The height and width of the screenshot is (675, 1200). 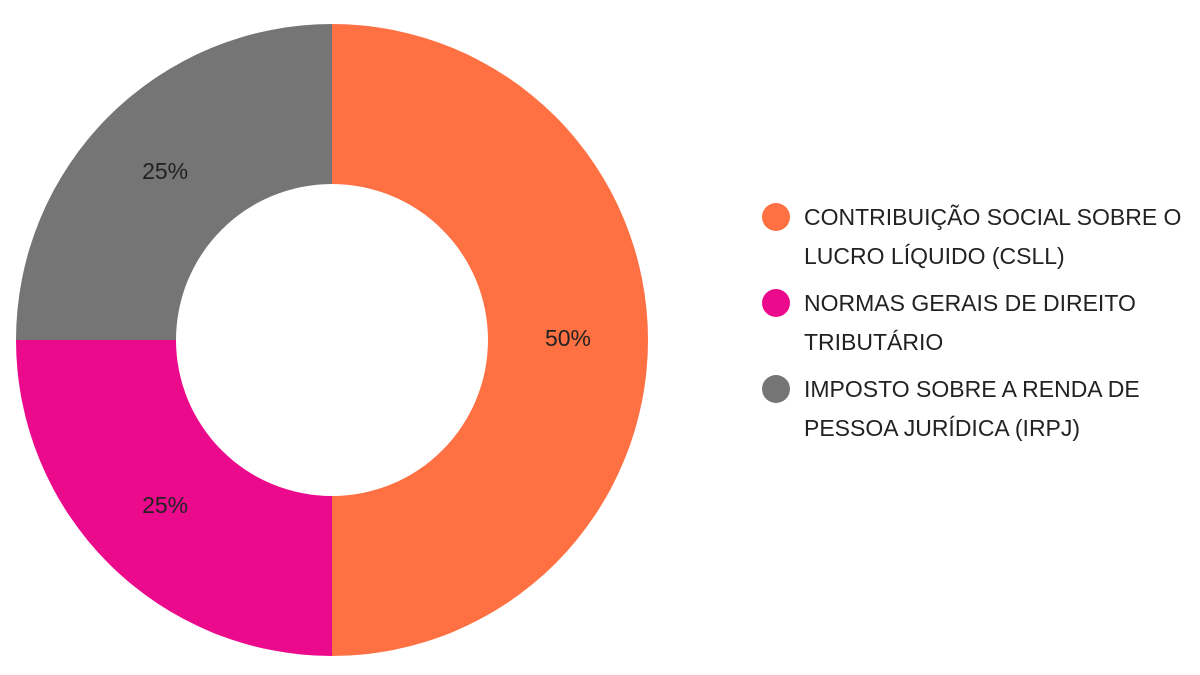 What do you see at coordinates (776, 303) in the screenshot?
I see `legend-swatch-normas-gerais` at bounding box center [776, 303].